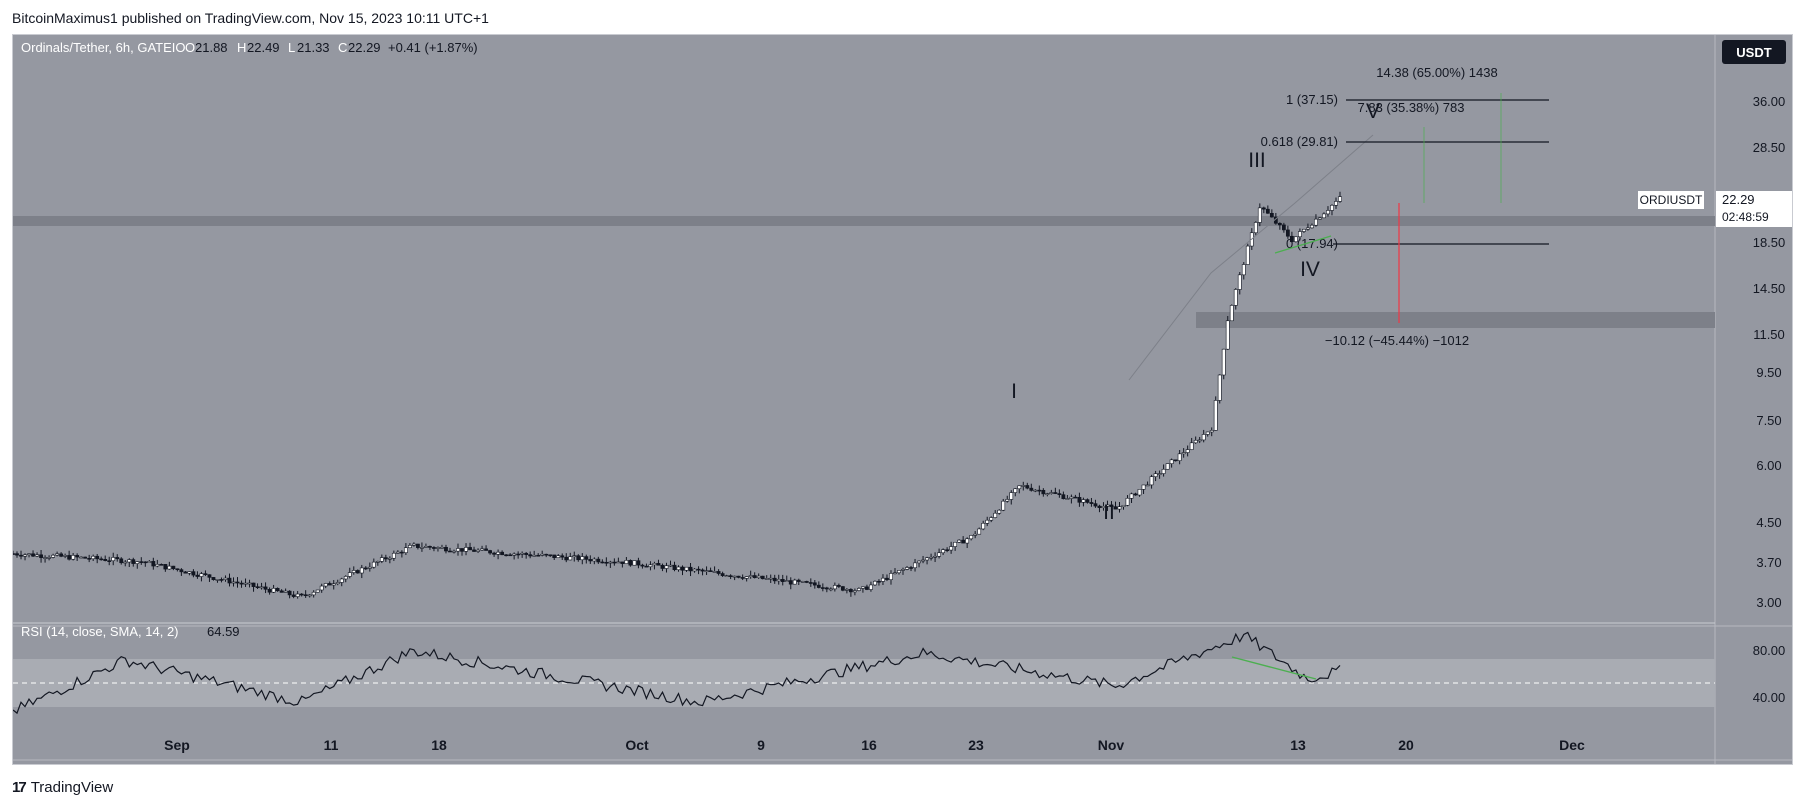 This screenshot has height=810, width=1807. I want to click on legend-h-label: H, so click(241, 47).